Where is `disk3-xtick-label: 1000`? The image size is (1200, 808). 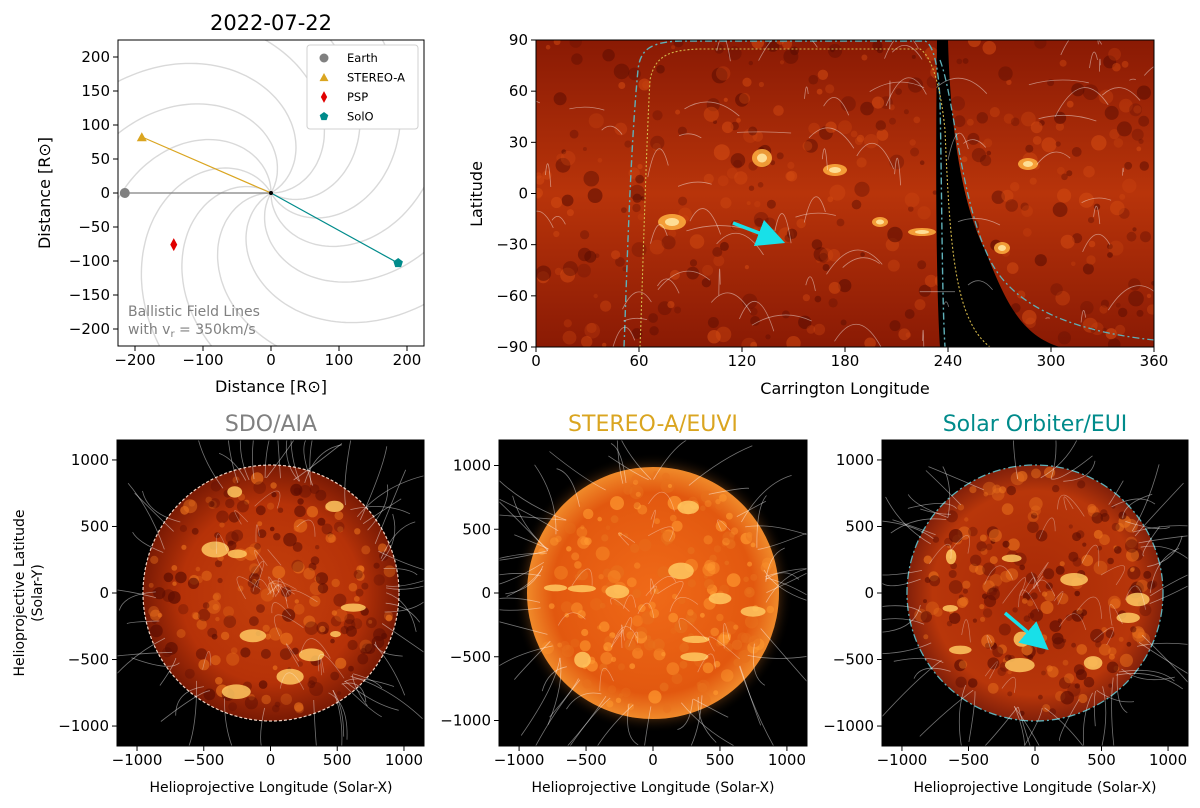
disk3-xtick-label: 1000 is located at coordinates (787, 760).